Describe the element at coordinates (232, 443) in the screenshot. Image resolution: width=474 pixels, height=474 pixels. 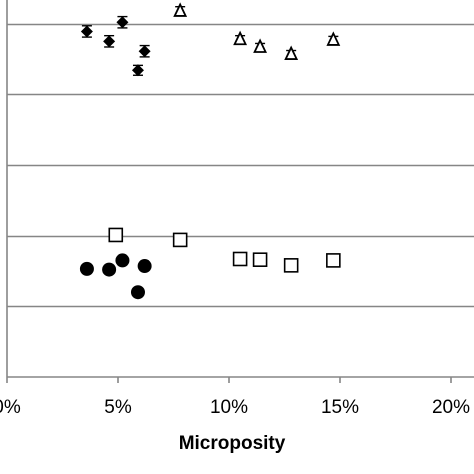
I see `x-axis-title: Microposity` at that location.